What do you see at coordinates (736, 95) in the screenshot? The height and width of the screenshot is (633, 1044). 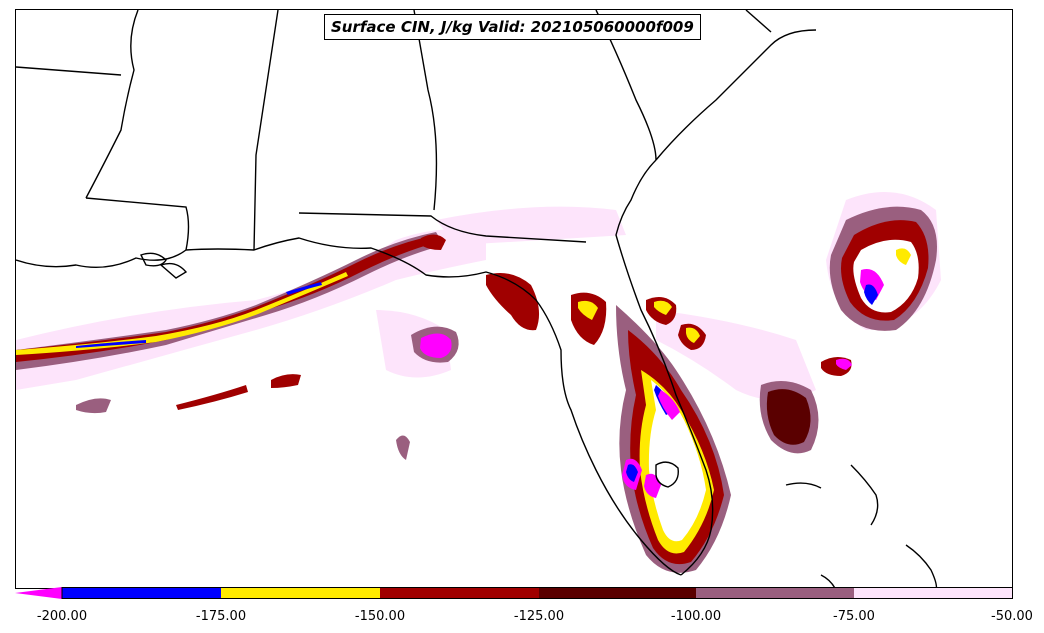 I see `atlantic-coastline` at bounding box center [736, 95].